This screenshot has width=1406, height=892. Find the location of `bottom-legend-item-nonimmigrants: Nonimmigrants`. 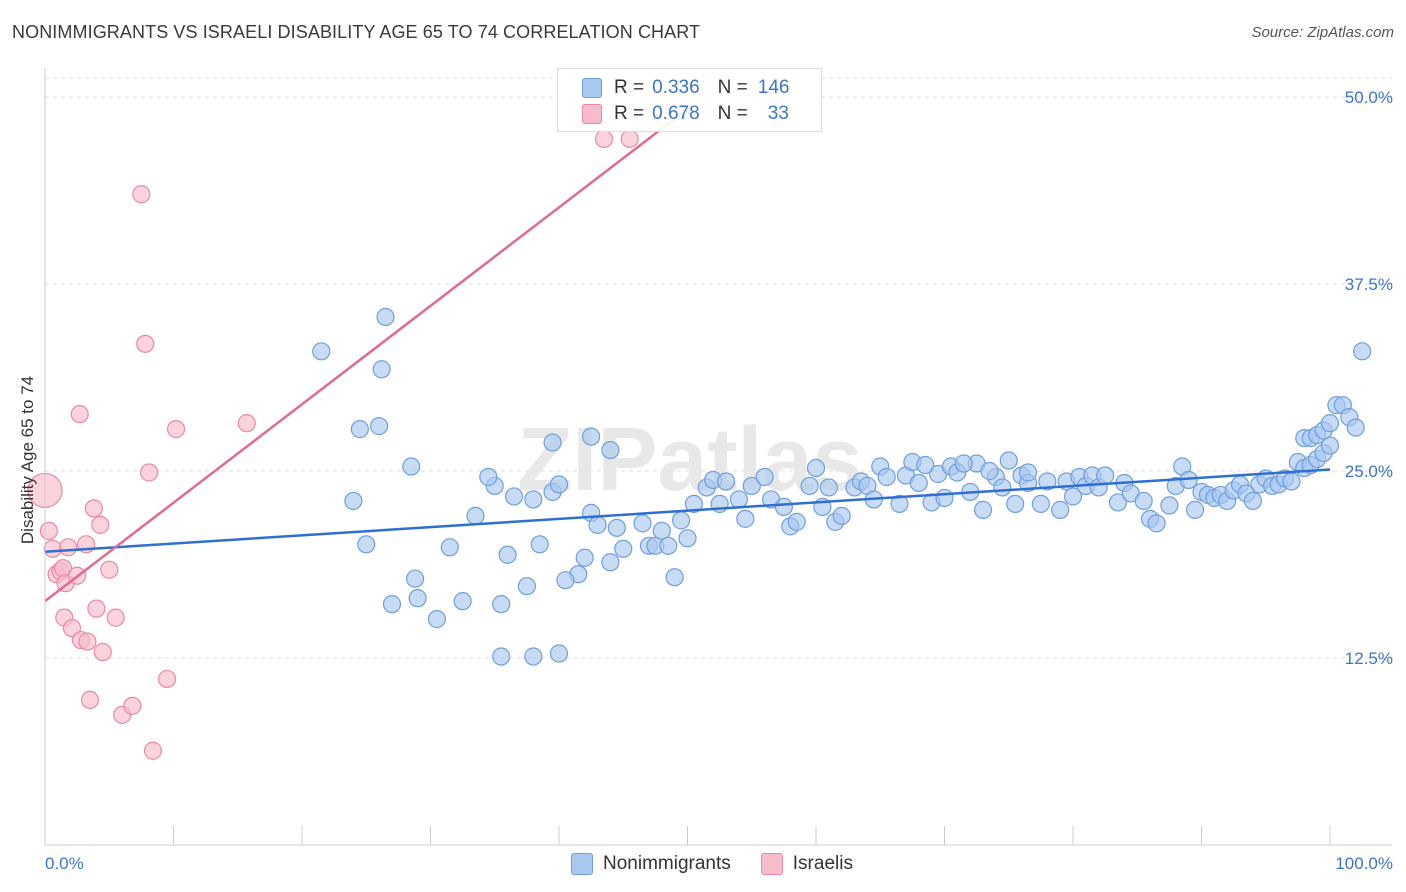

bottom-legend-item-nonimmigrants: Nonimmigrants is located at coordinates (651, 864).